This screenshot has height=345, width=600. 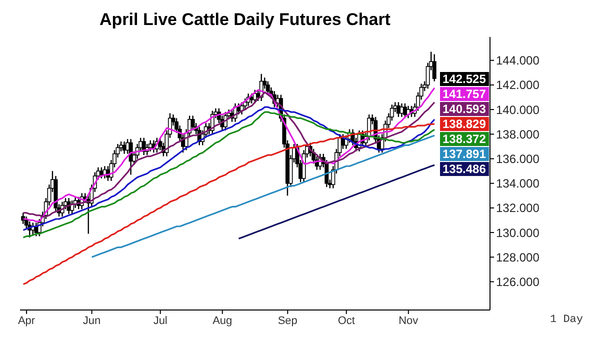 I want to click on text: 1 Day, so click(x=567, y=320).